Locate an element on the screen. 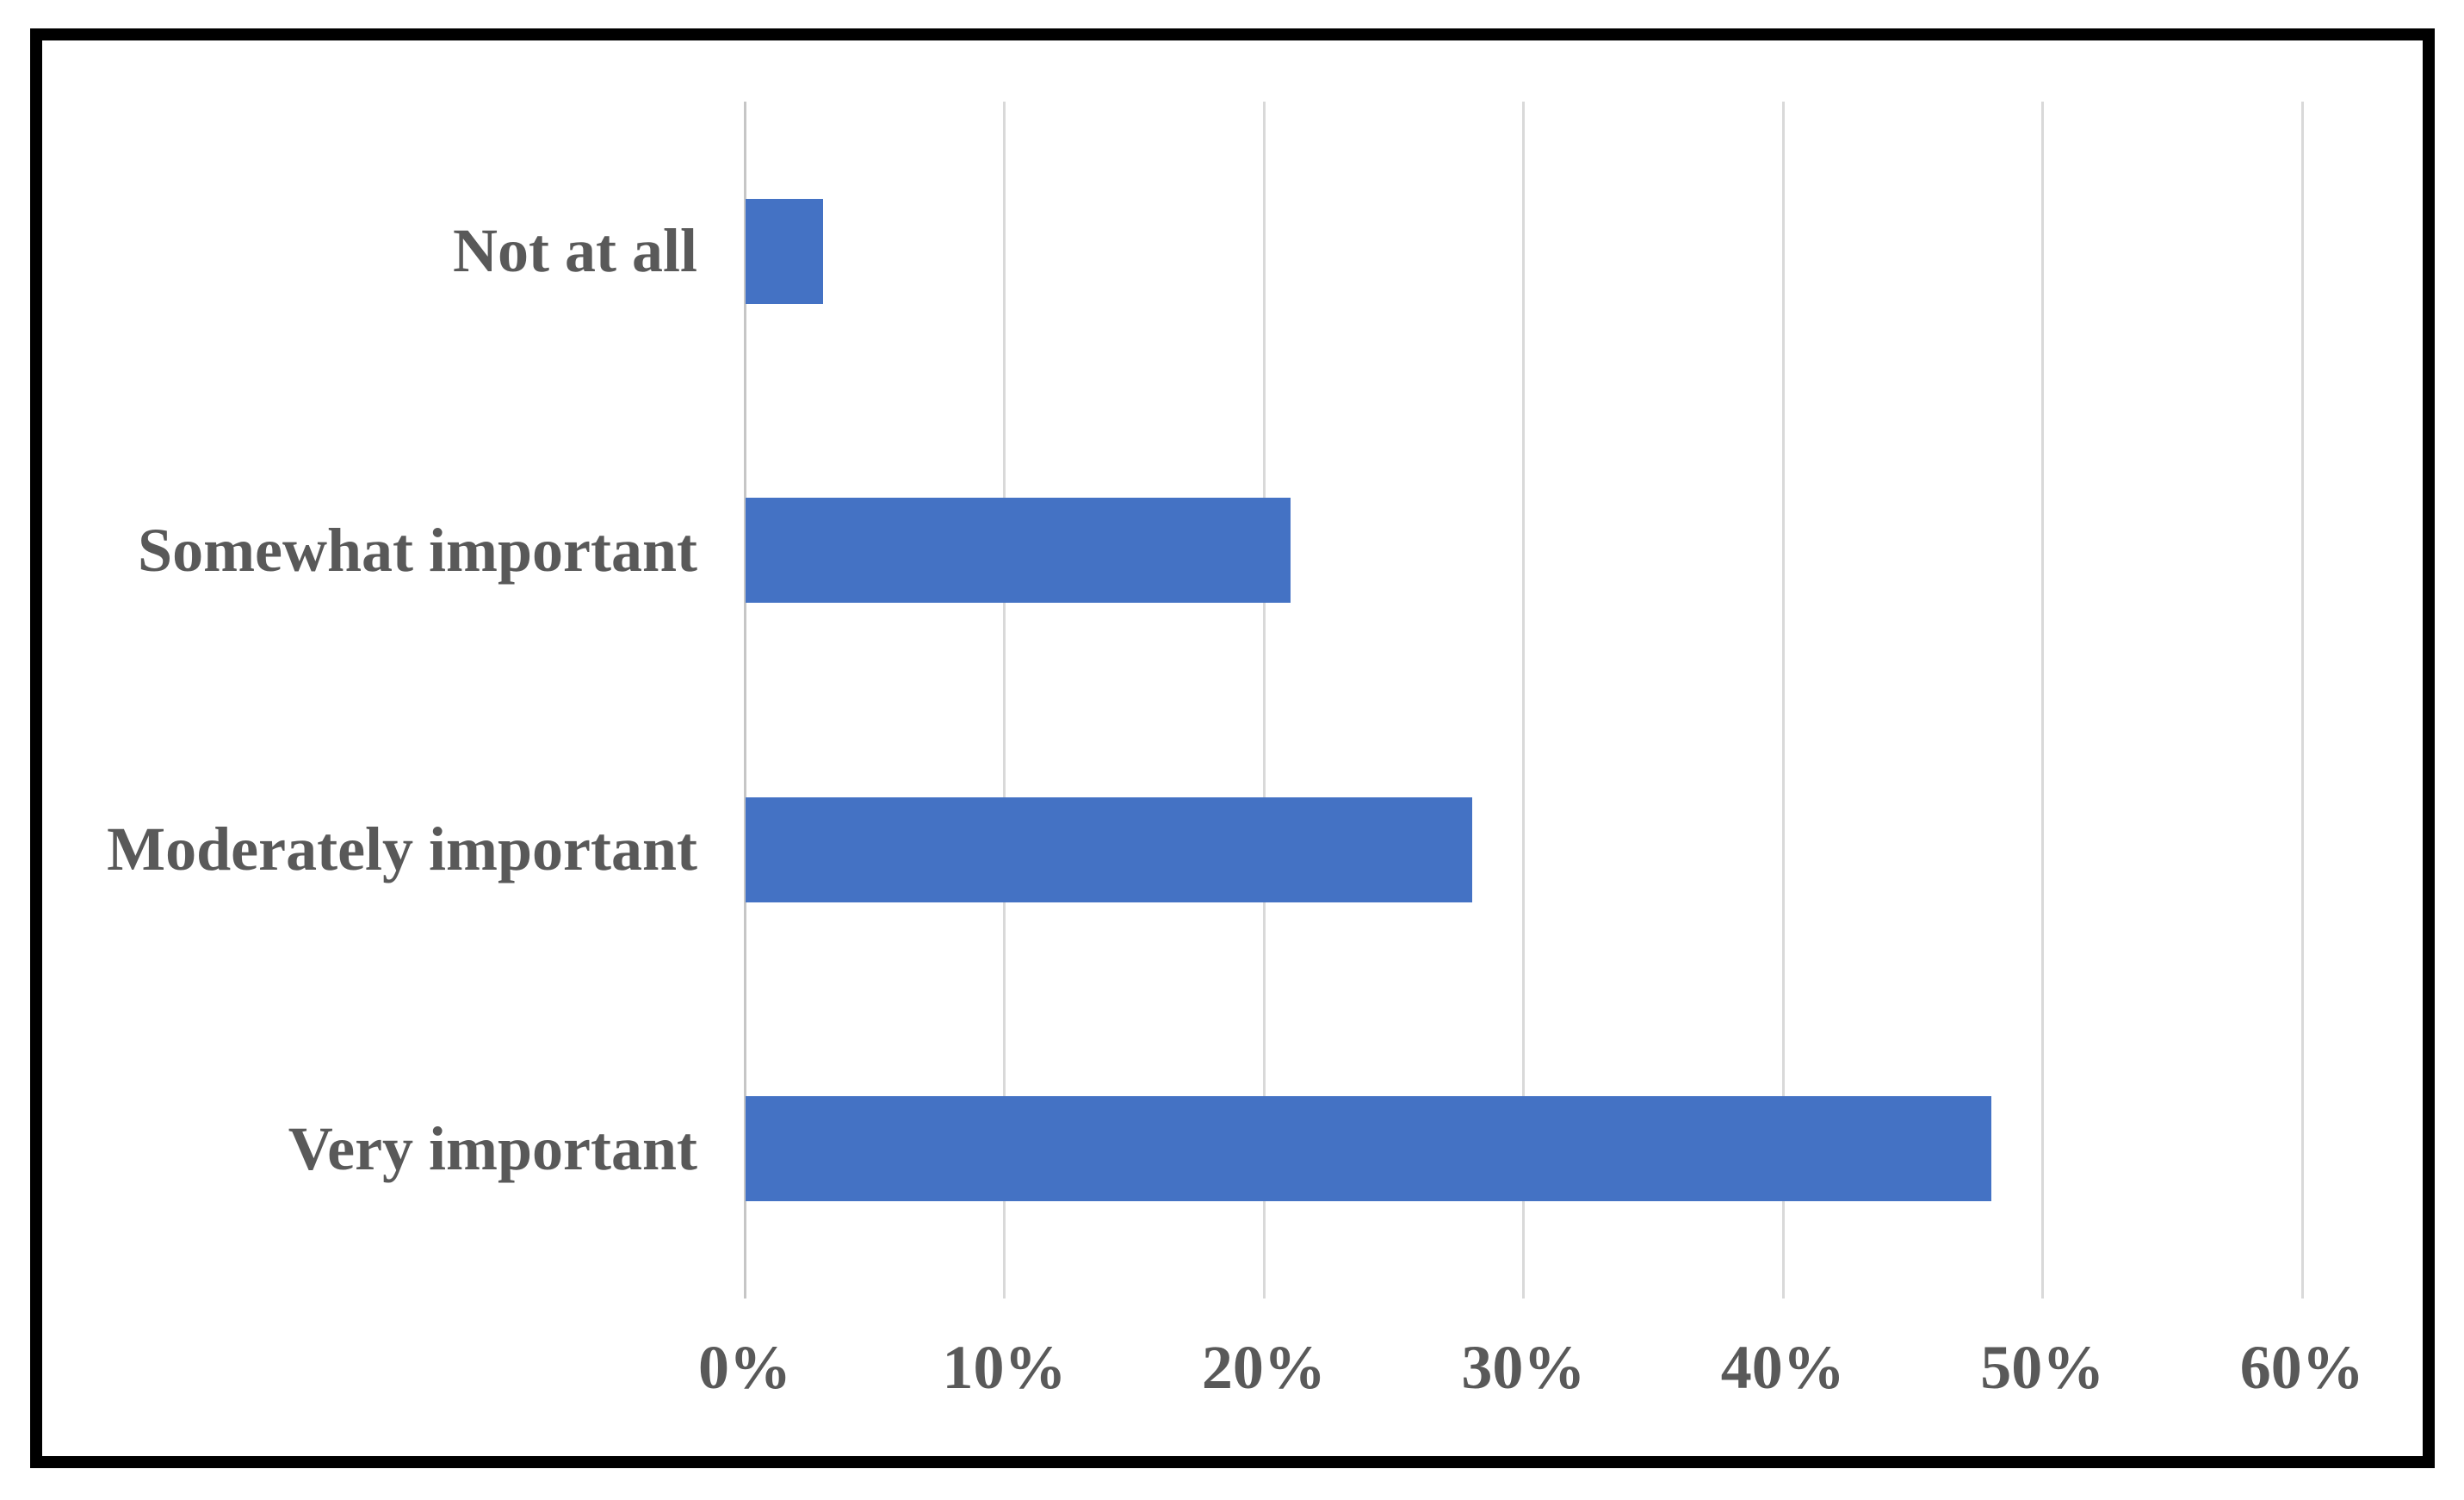 The height and width of the screenshot is (1500, 2464). x-tick-label: 20% is located at coordinates (1263, 1367).